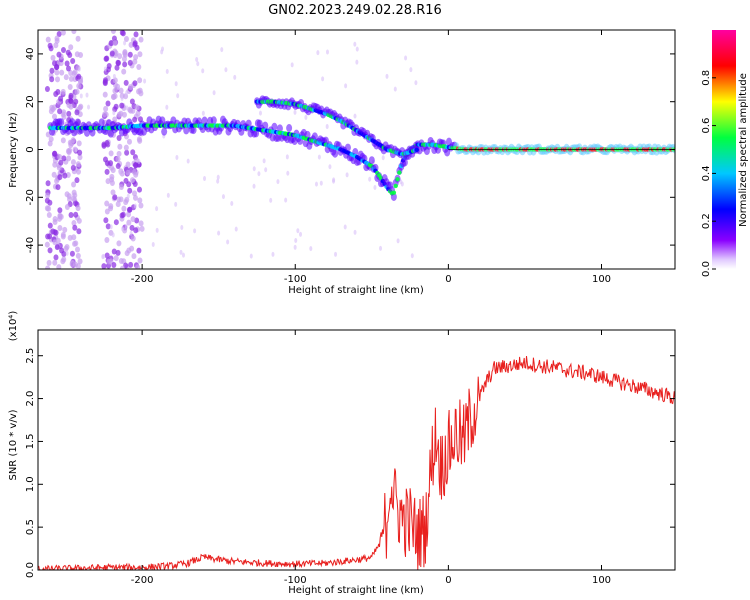 The image size is (750, 600). Describe the element at coordinates (295, 580) in the screenshot. I see `x-tick-label: -100` at that location.